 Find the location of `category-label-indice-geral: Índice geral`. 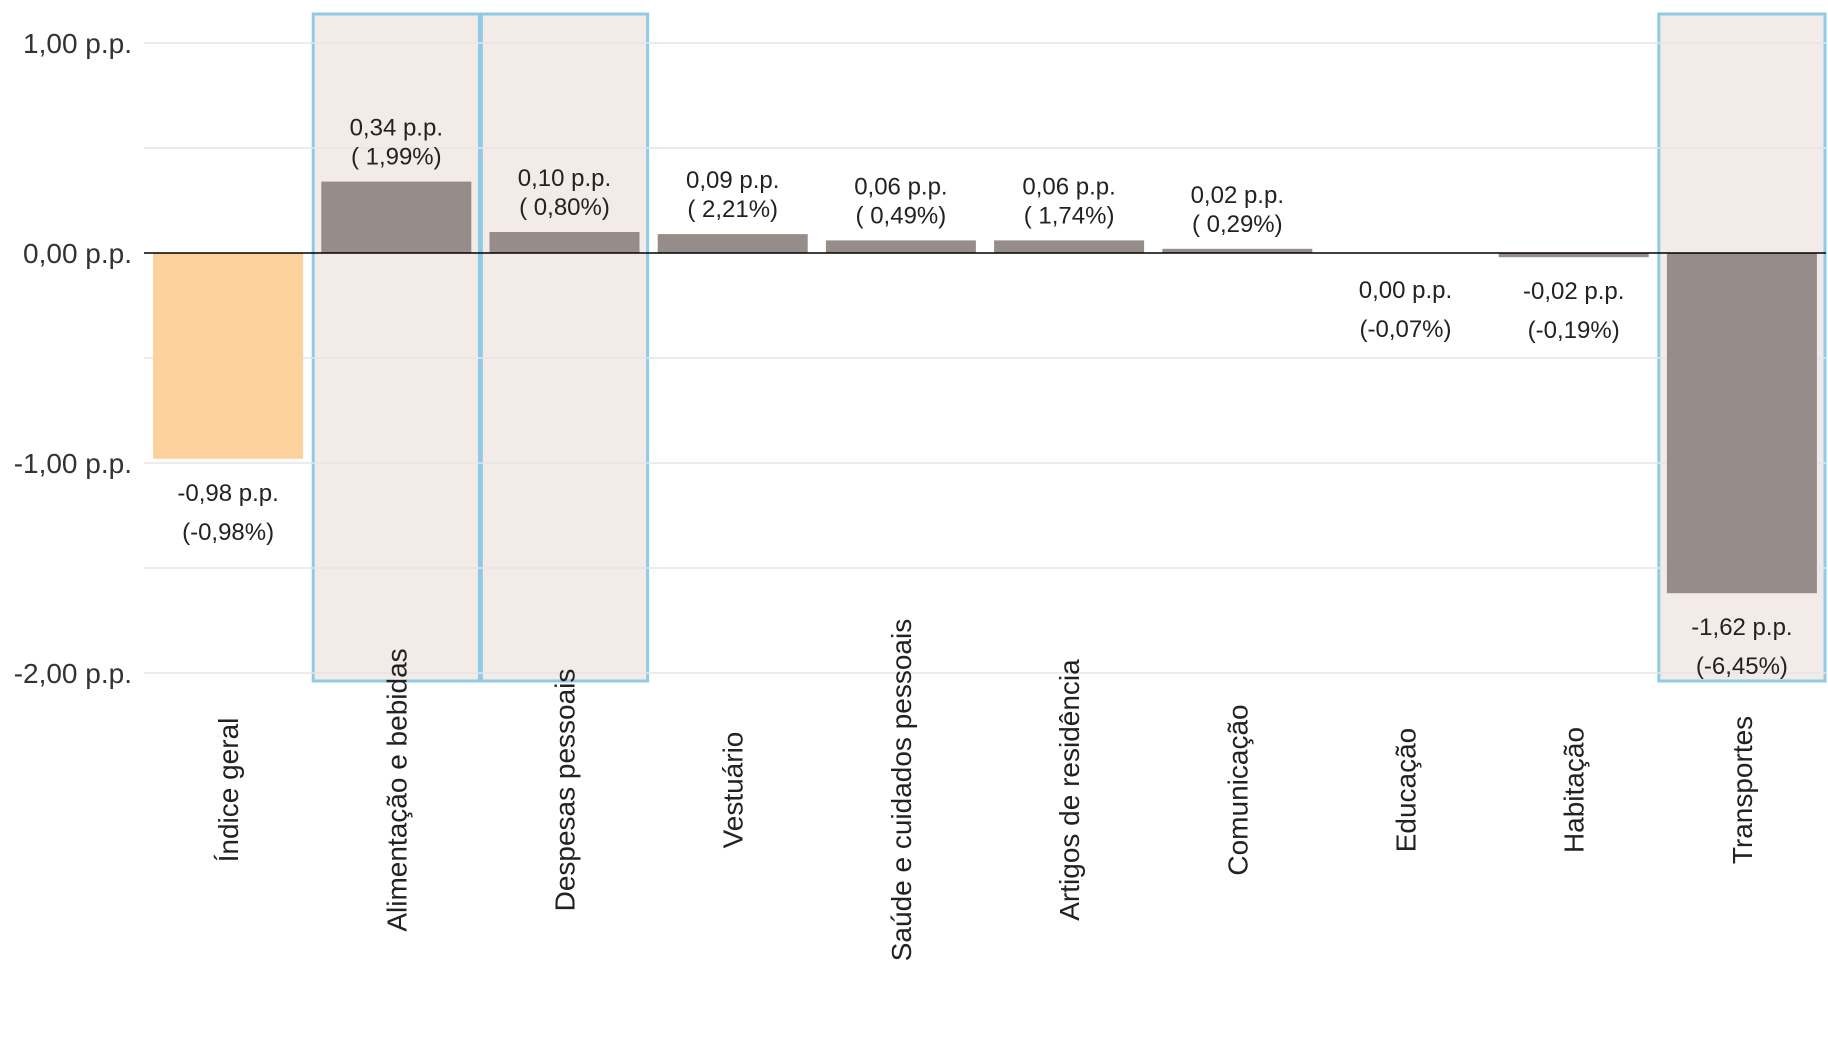

category-label-indice-geral: Índice geral is located at coordinates (228, 790).